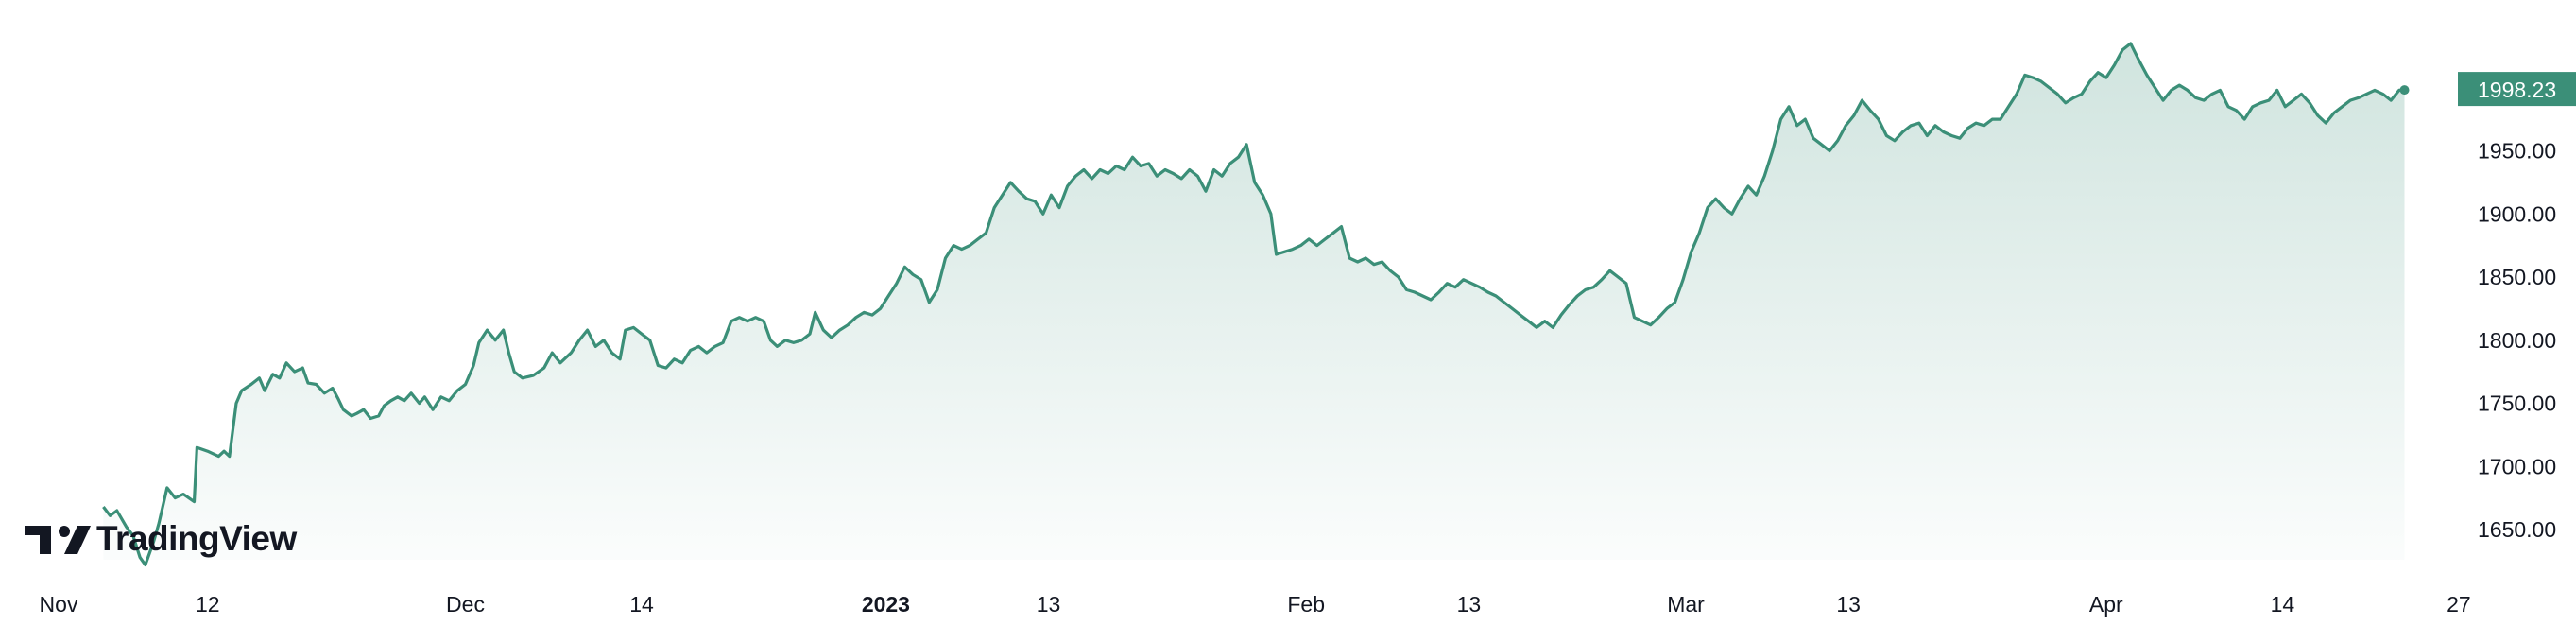 The width and height of the screenshot is (2576, 643). What do you see at coordinates (2106, 604) in the screenshot?
I see `x-tick-label: Apr` at bounding box center [2106, 604].